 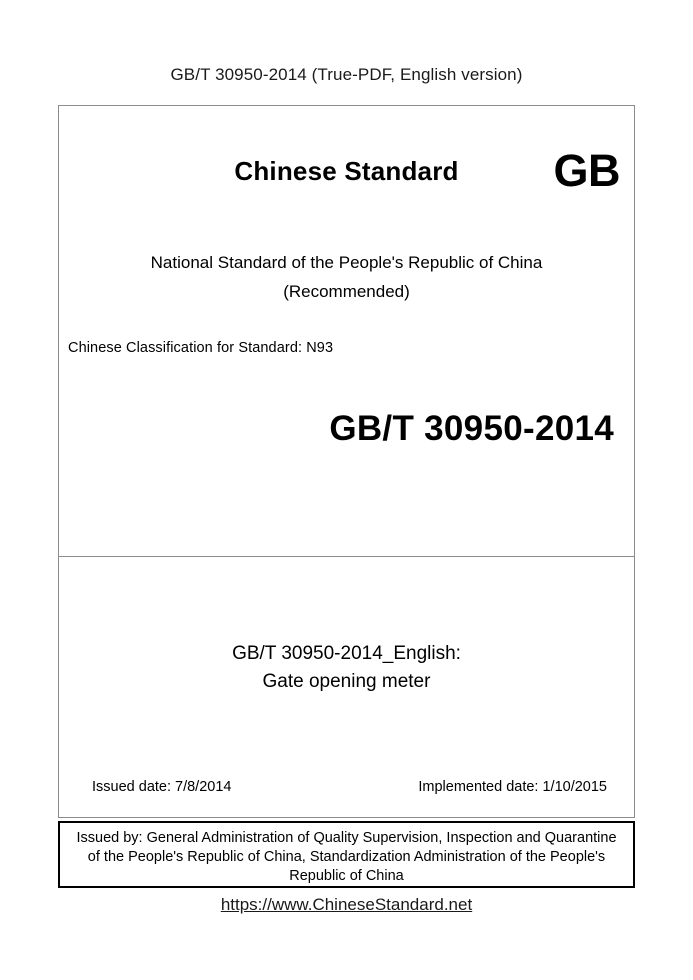 I want to click on standard-number: GB/T 30950-2014, so click(x=471, y=428).